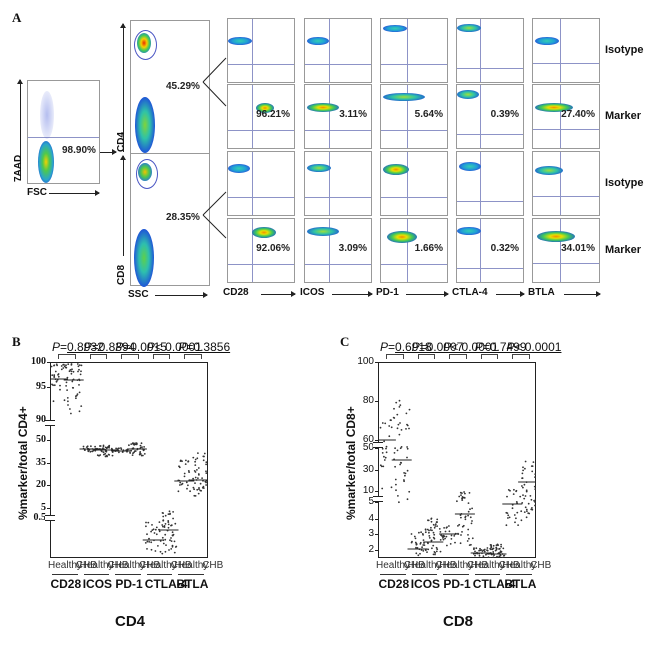 The image size is (650, 645). Describe the element at coordinates (387, 292) in the screenshot. I see `marker-axis-label: PD-1` at that location.